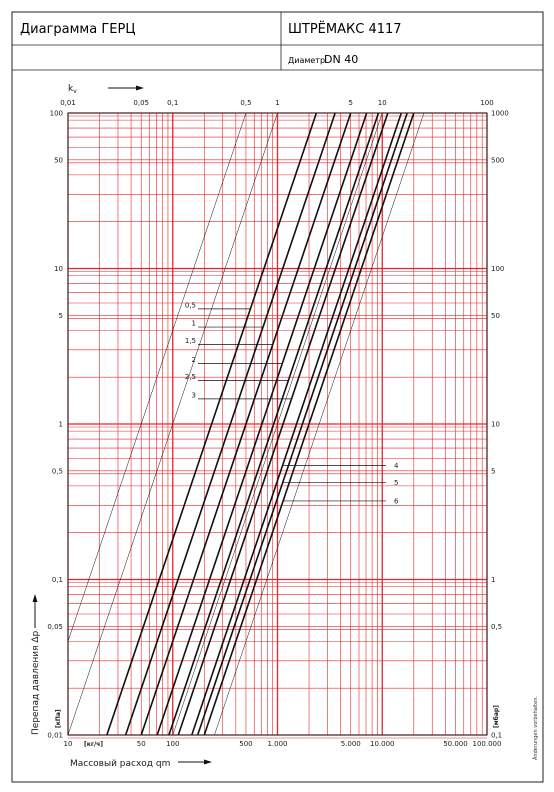 The height and width of the screenshot is (792, 554). Describe the element at coordinates (55, 736) in the screenshot. I see `y-left-tick-label: 0,01` at that location.